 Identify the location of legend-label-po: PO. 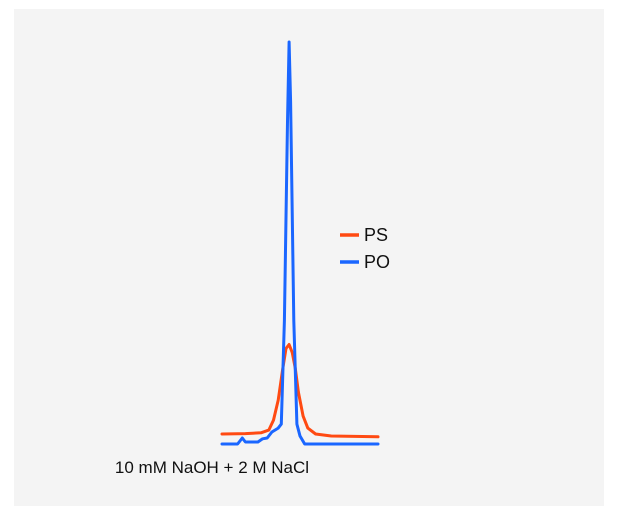
(377, 262).